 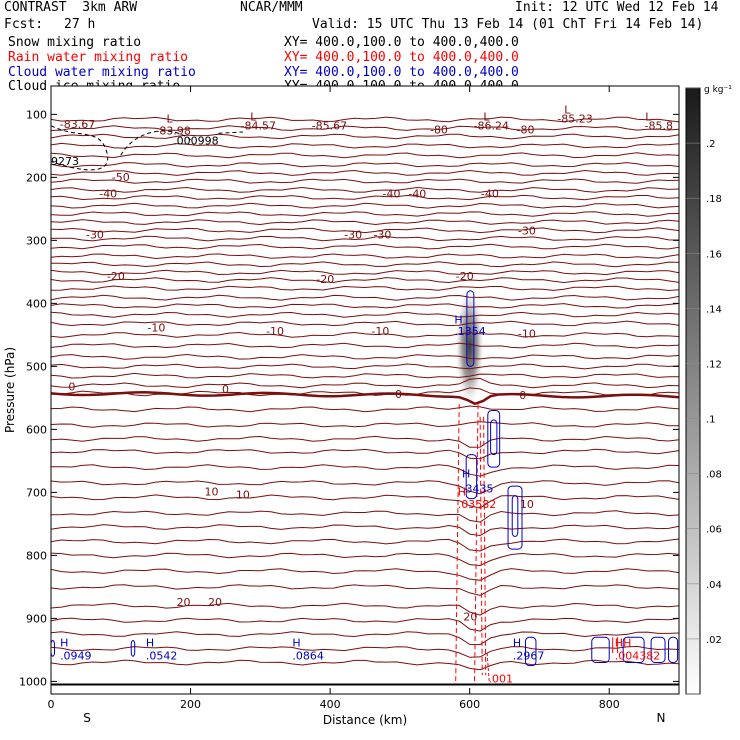 I want to click on x-axis-label: Distance (km), so click(x=365, y=720).